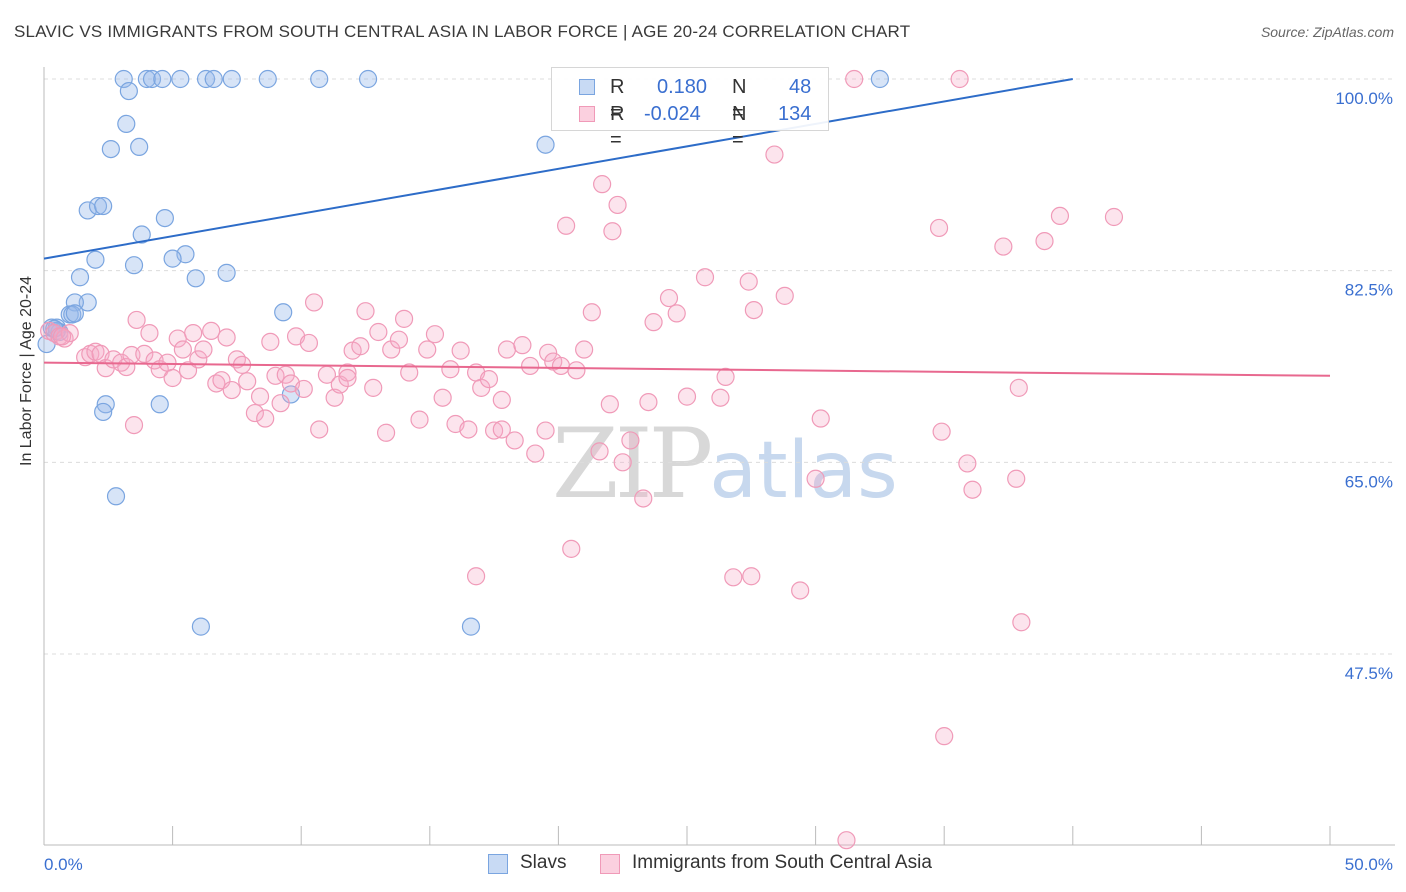  Describe the element at coordinates (587, 87) in the screenshot. I see `slavs-swatch` at that location.